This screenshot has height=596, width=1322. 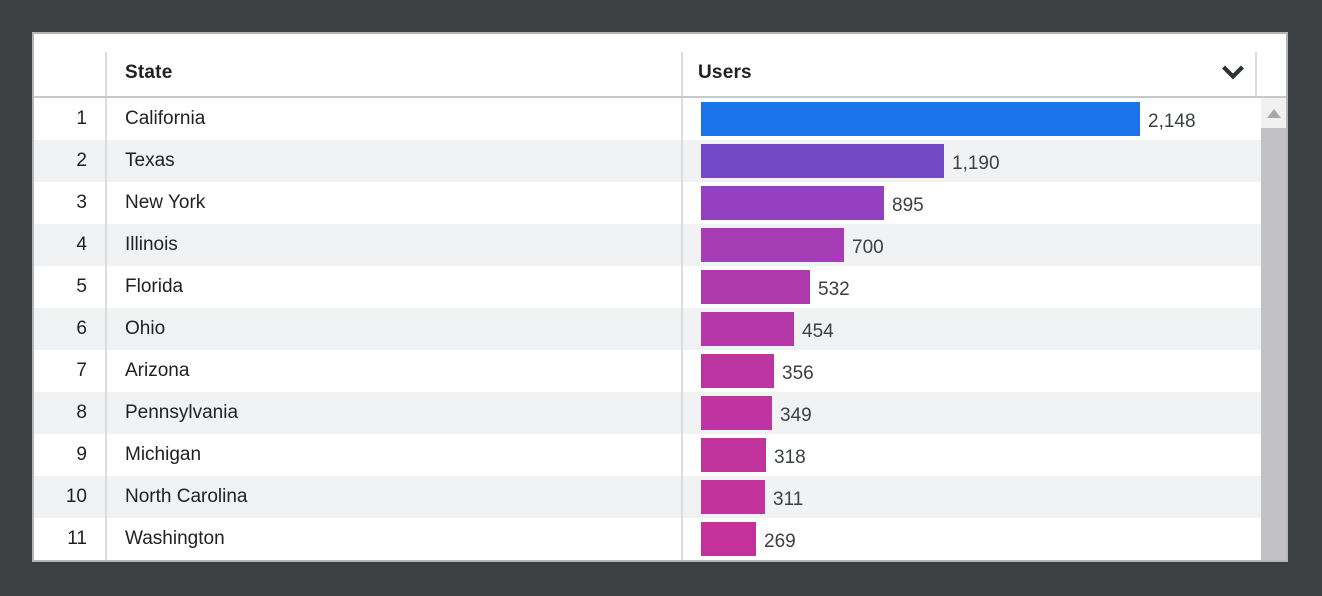 I want to click on row-users-cell: 2,148, so click(x=984, y=119).